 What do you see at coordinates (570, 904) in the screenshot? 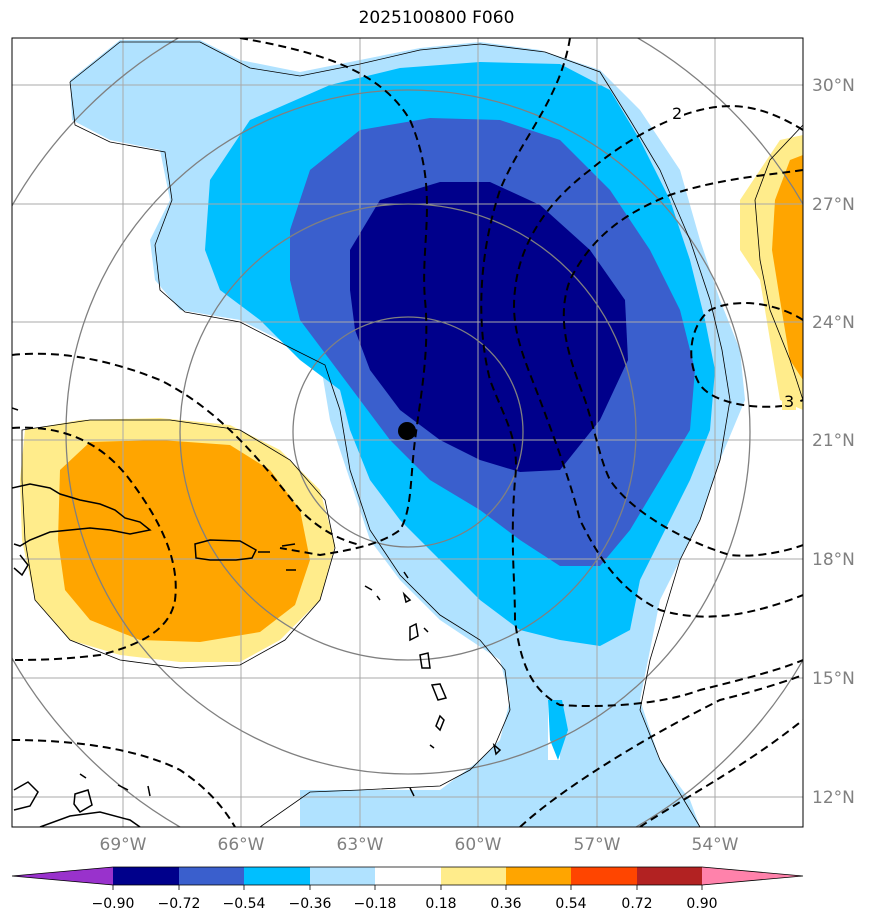
I see `colorbar-tick-label: 0.54` at bounding box center [570, 904].